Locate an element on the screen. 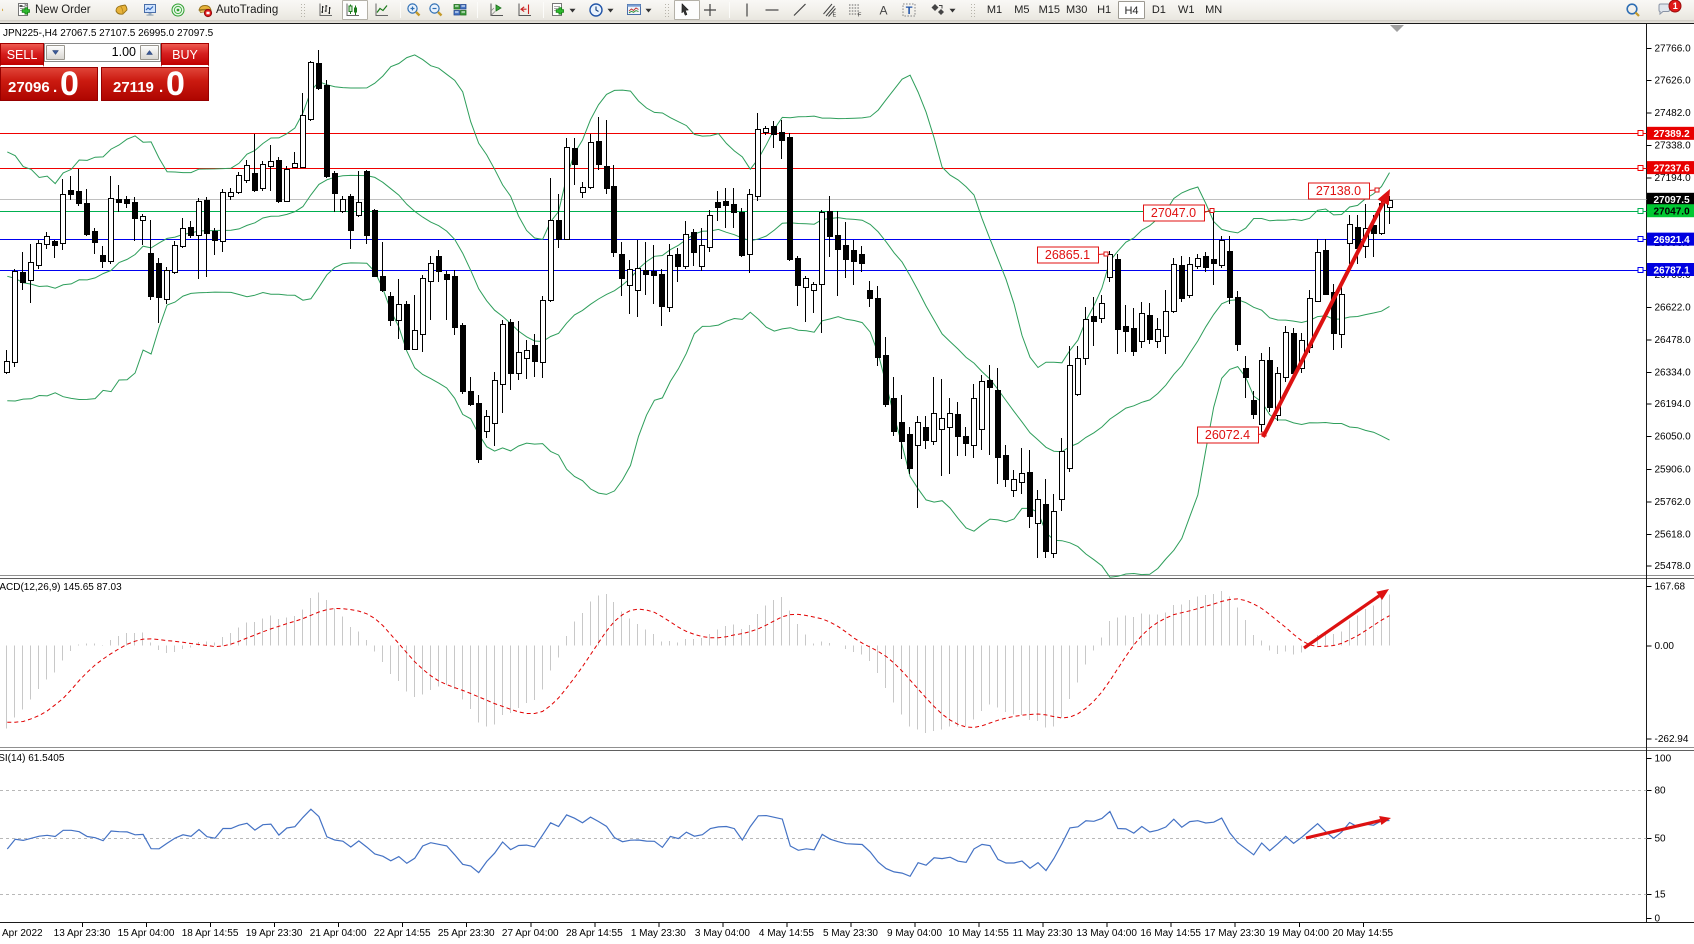  sell-button: SELL is located at coordinates (22, 55).